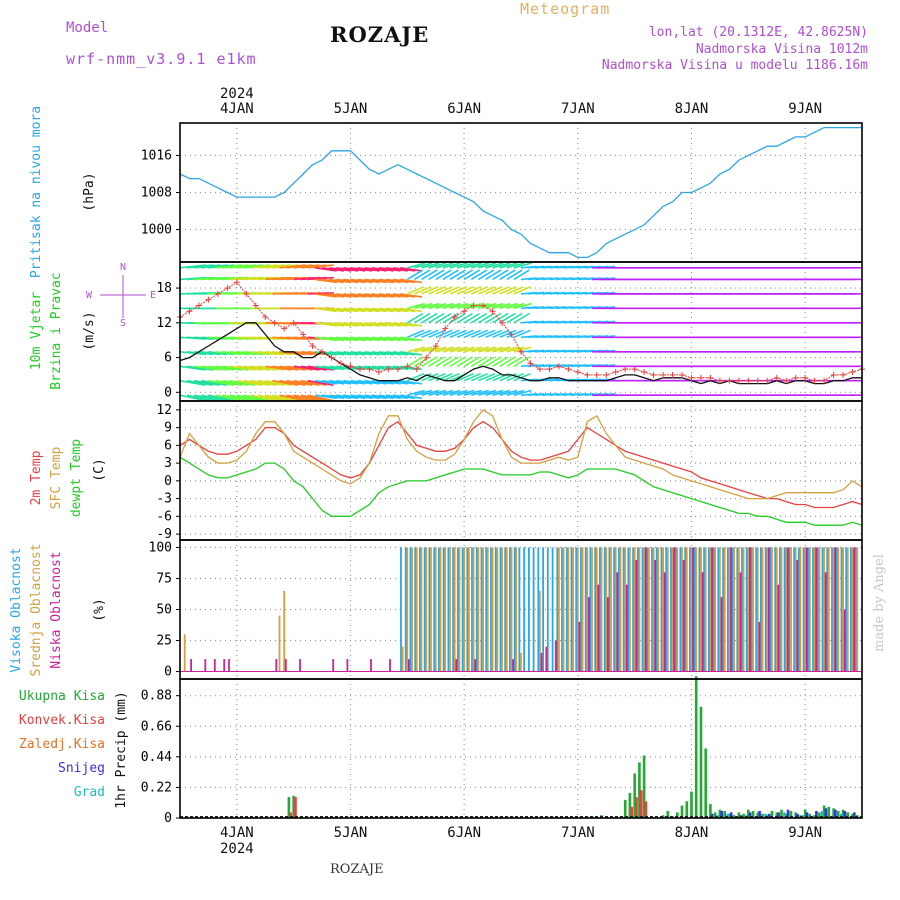  I want to click on y-tick-label-cloud: 100, so click(160, 547).